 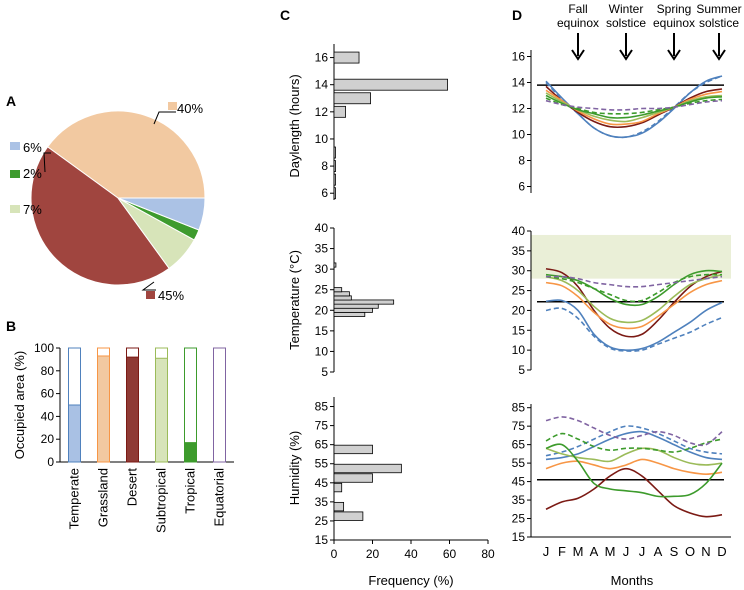 I want to click on annotation-line1: Winter, so click(x=626, y=9).